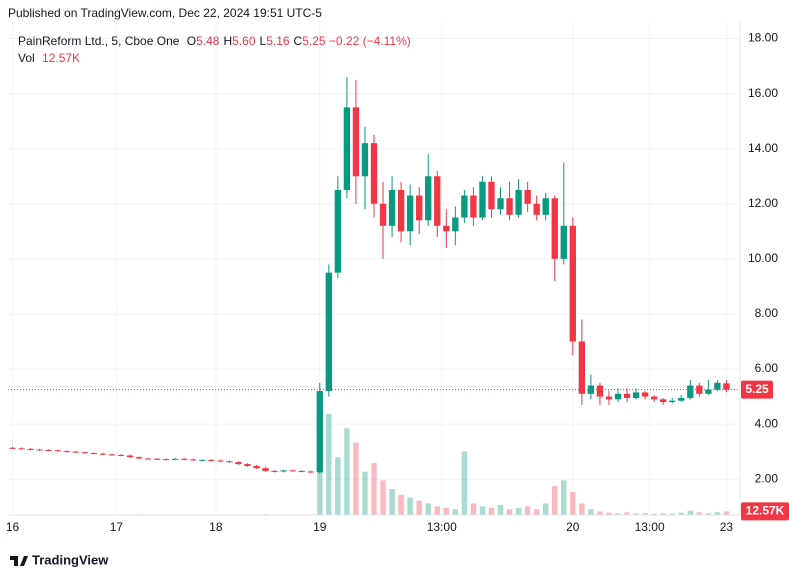 This screenshot has width=804, height=578. What do you see at coordinates (765, 511) in the screenshot?
I see `last-volume-label: 12.57K` at bounding box center [765, 511].